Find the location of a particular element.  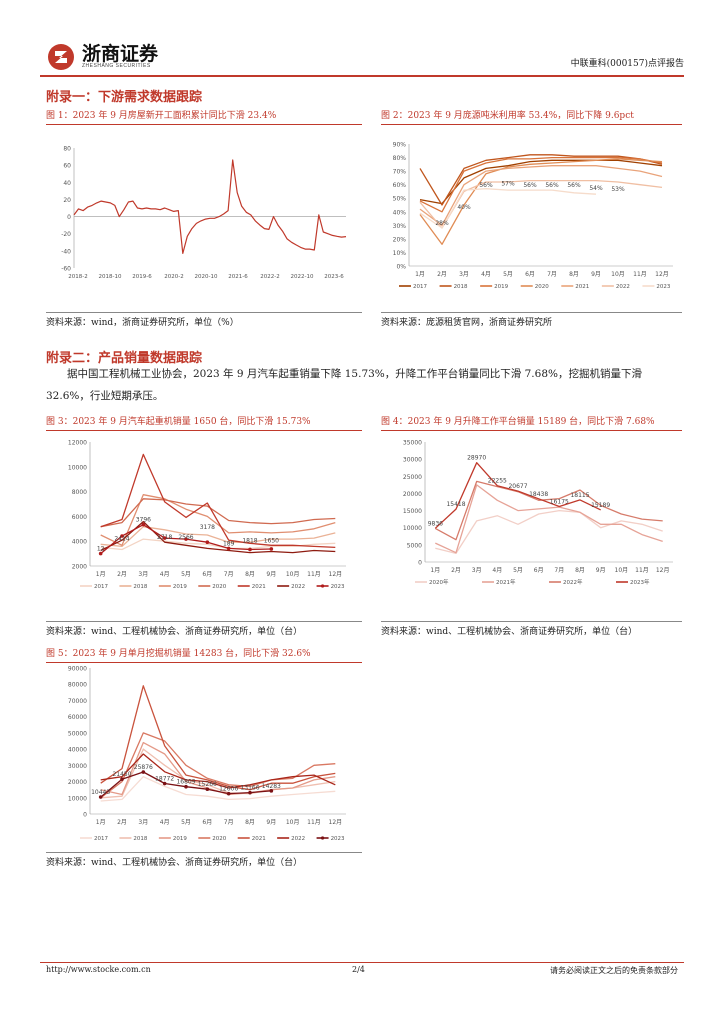

logo-text-cn: 浙商证券 is located at coordinates (120, 54).